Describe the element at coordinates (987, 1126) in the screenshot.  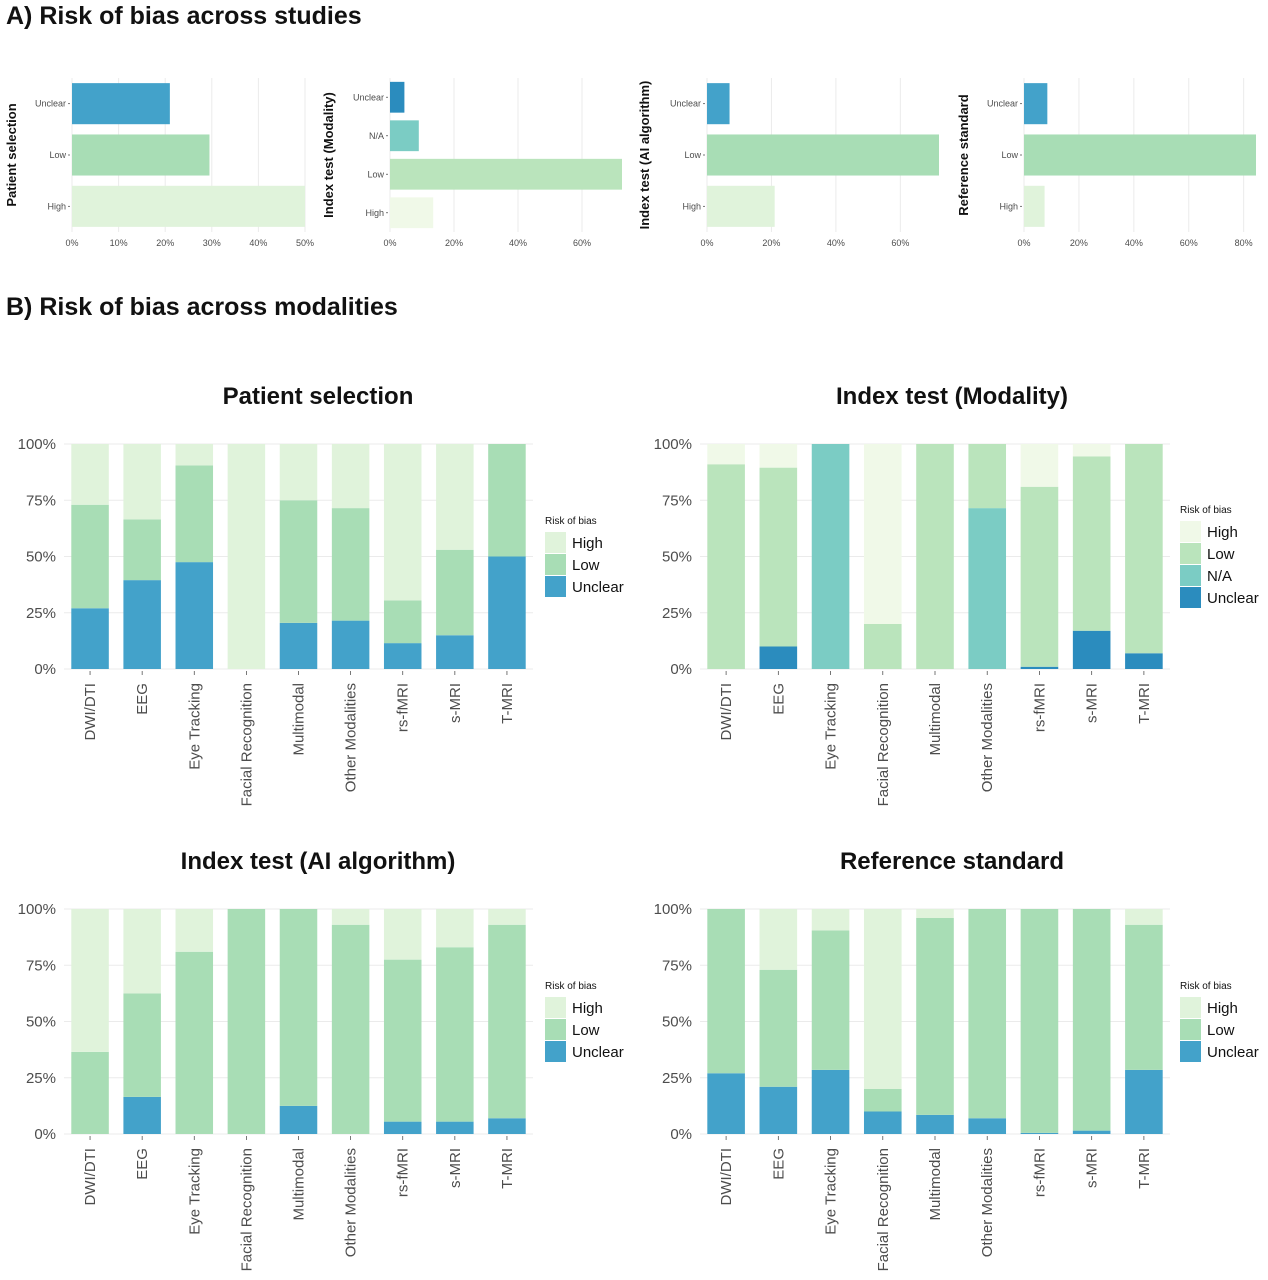
I see `bar-other-modalities-unclear` at that location.